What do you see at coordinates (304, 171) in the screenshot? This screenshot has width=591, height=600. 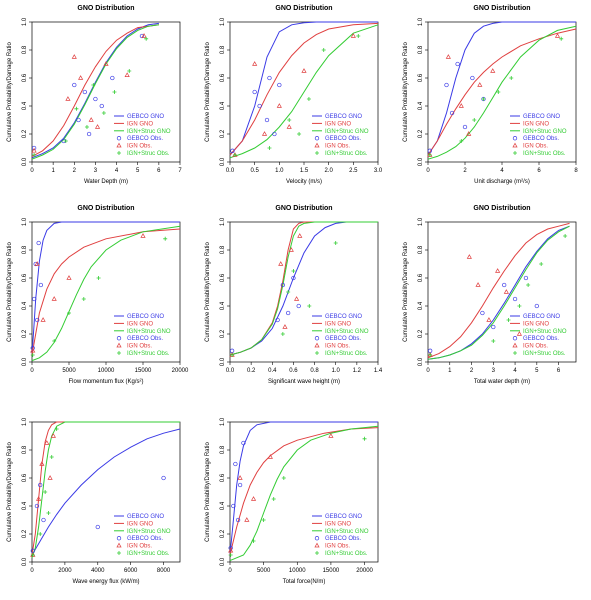 I see `x-tick-label: 1.5` at bounding box center [304, 171].